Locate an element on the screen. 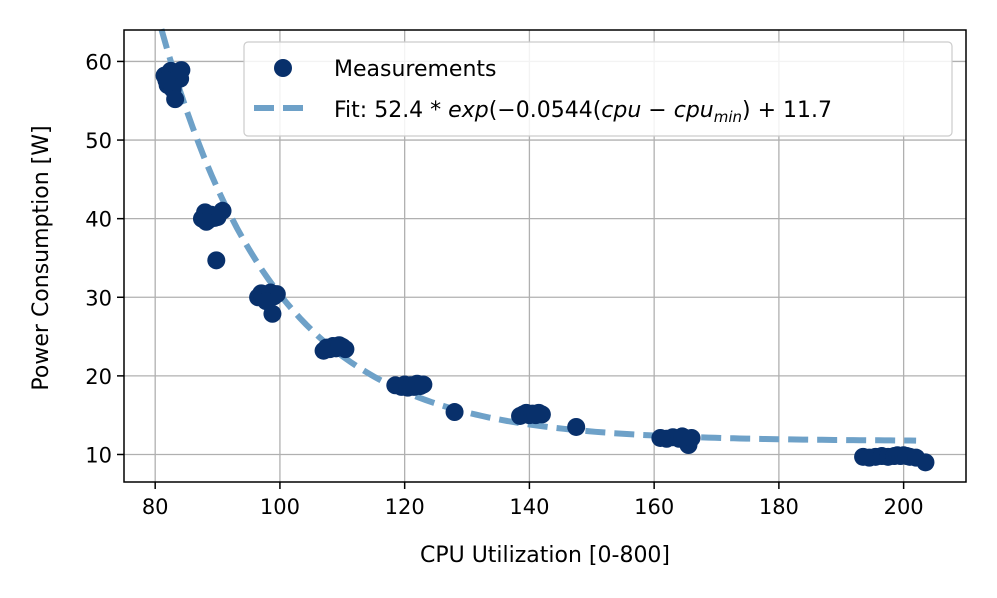 The height and width of the screenshot is (598, 997). y-axis-label: Power Consumption [W] is located at coordinates (41, 257).